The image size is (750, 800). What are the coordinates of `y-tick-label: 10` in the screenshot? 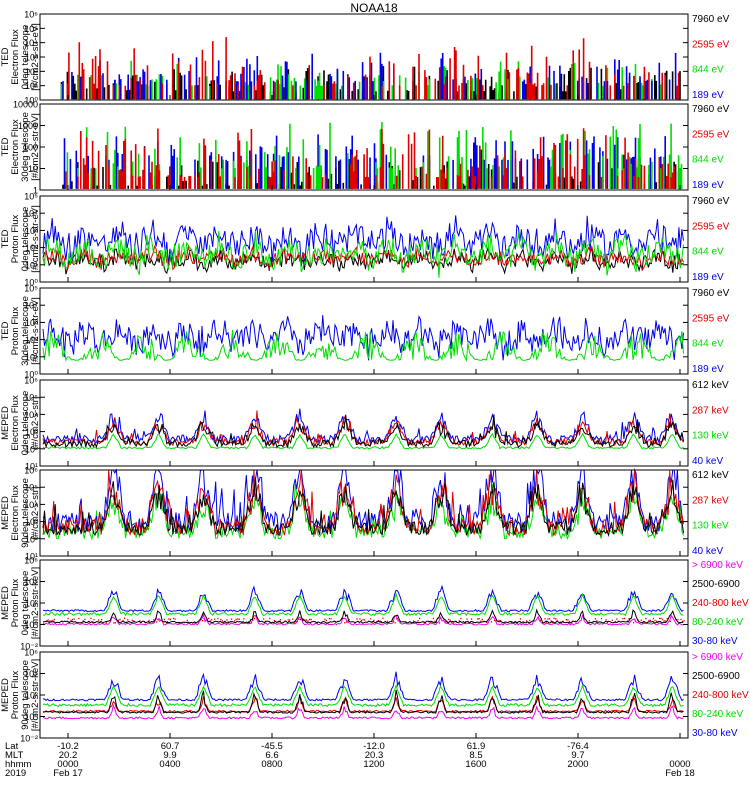 It's located at (33, 169).